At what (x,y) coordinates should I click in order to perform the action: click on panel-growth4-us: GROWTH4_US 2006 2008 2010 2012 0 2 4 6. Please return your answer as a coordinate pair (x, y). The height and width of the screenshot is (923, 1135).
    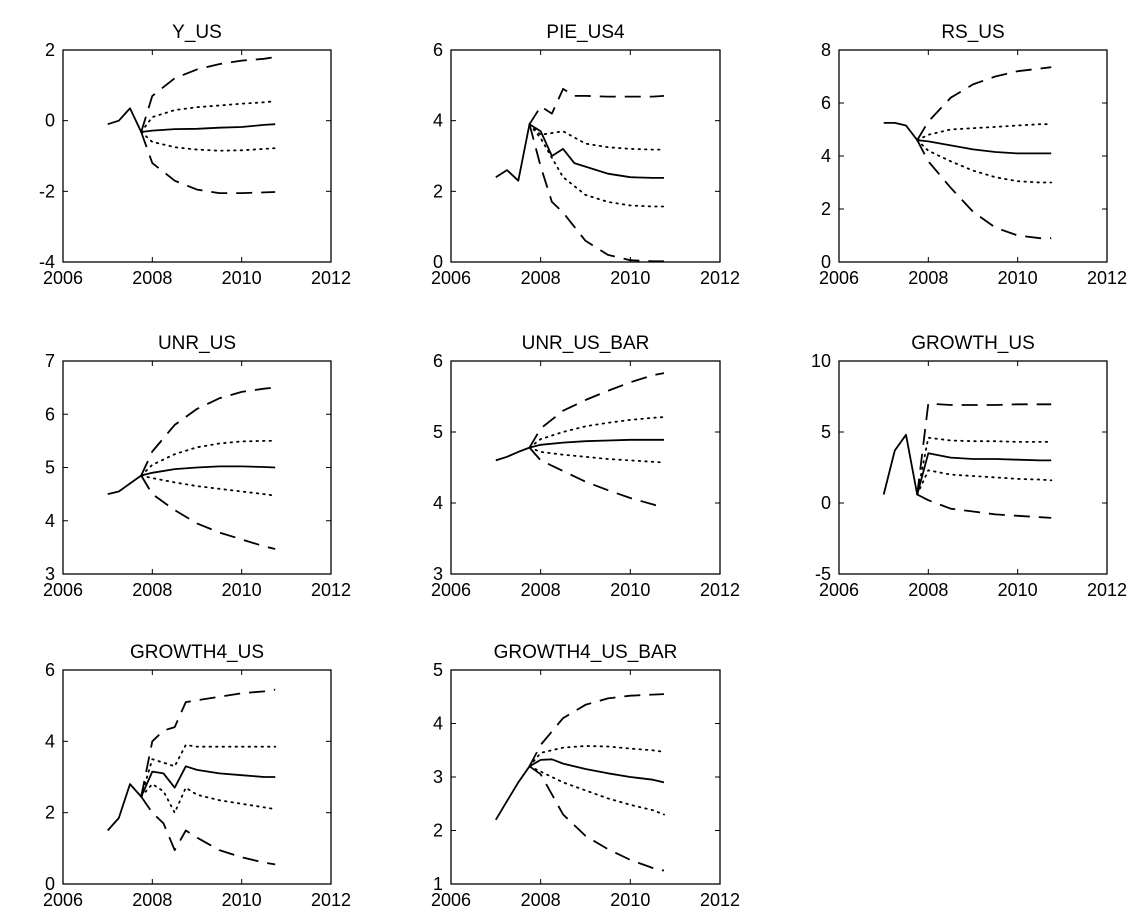
    Looking at the image, I should click on (197, 776).